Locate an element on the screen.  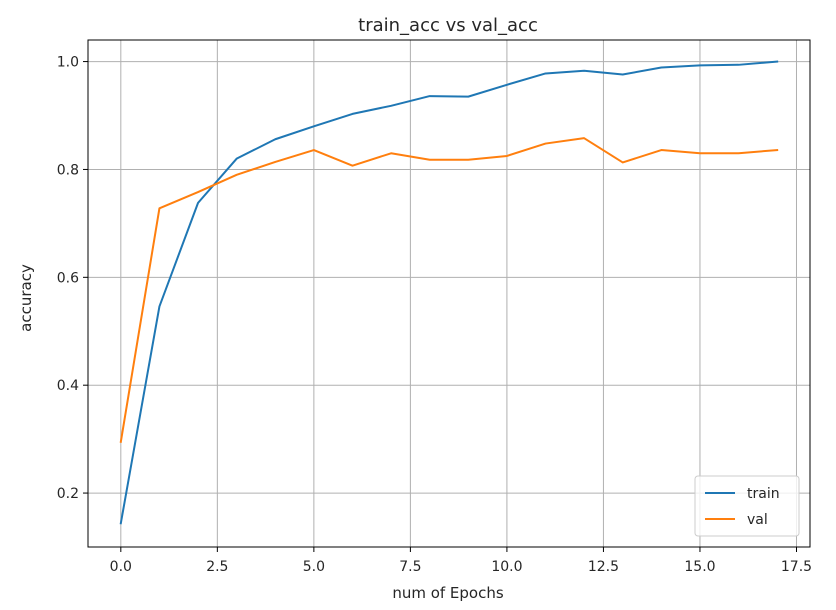
x-tick-label: 17.5 is located at coordinates (796, 567).